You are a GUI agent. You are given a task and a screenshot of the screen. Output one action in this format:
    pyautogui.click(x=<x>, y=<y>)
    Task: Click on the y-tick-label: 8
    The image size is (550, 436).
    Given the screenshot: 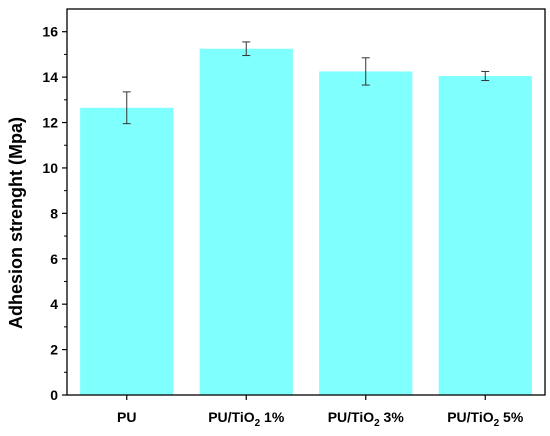 What is the action you would take?
    pyautogui.click(x=54, y=213)
    